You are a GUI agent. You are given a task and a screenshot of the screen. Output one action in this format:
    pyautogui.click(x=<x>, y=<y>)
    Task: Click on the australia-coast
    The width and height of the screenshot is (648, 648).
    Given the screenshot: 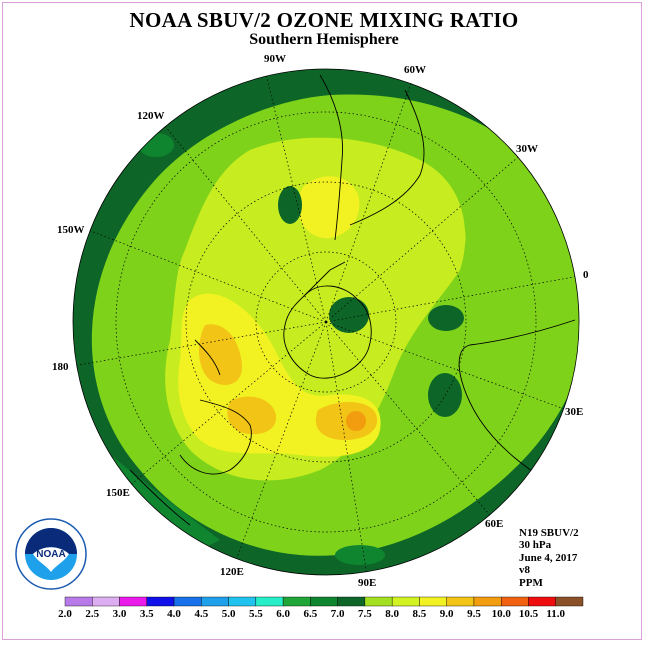 What is the action you would take?
    pyautogui.click(x=215, y=437)
    